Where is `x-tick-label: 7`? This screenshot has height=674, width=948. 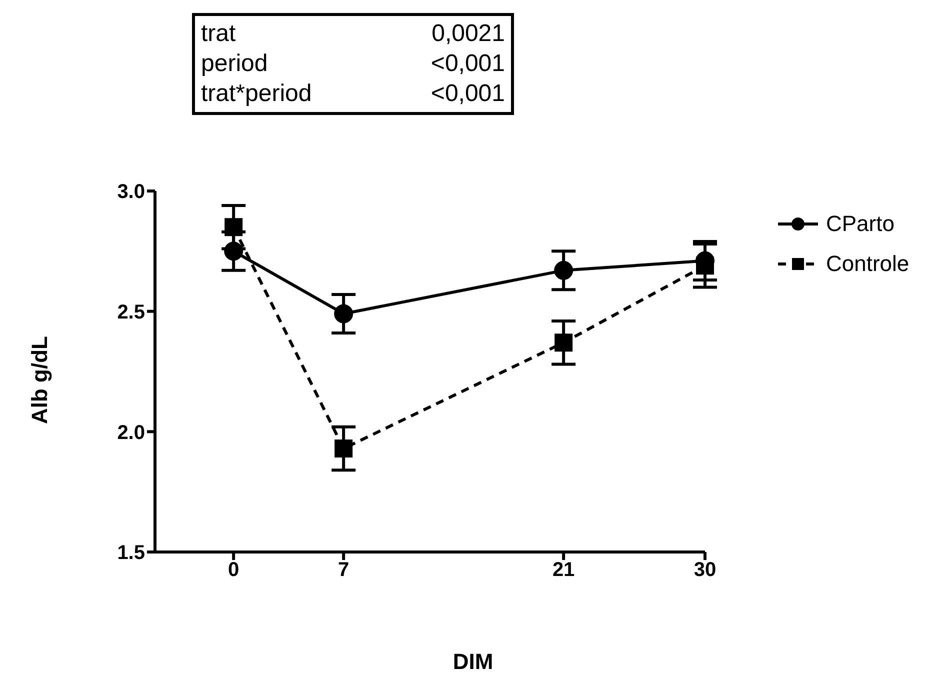
x-tick-label: 7 is located at coordinates (344, 570).